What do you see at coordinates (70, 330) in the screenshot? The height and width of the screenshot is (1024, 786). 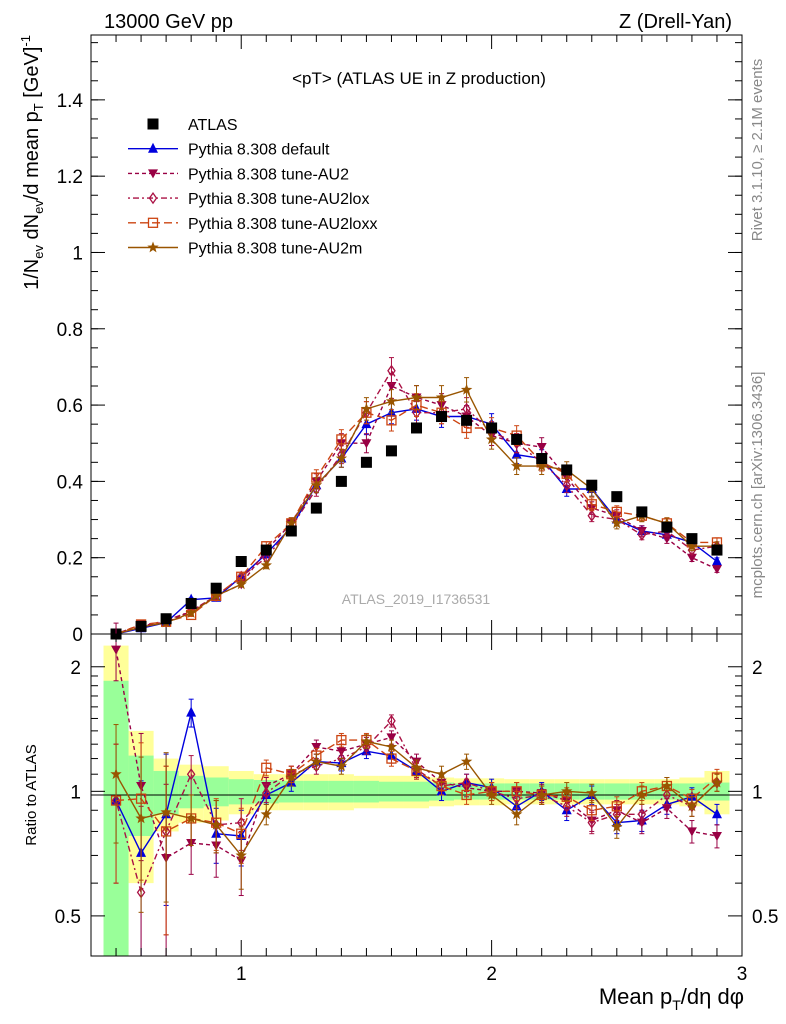 I see `y-tick-label: 0.8` at bounding box center [70, 330].